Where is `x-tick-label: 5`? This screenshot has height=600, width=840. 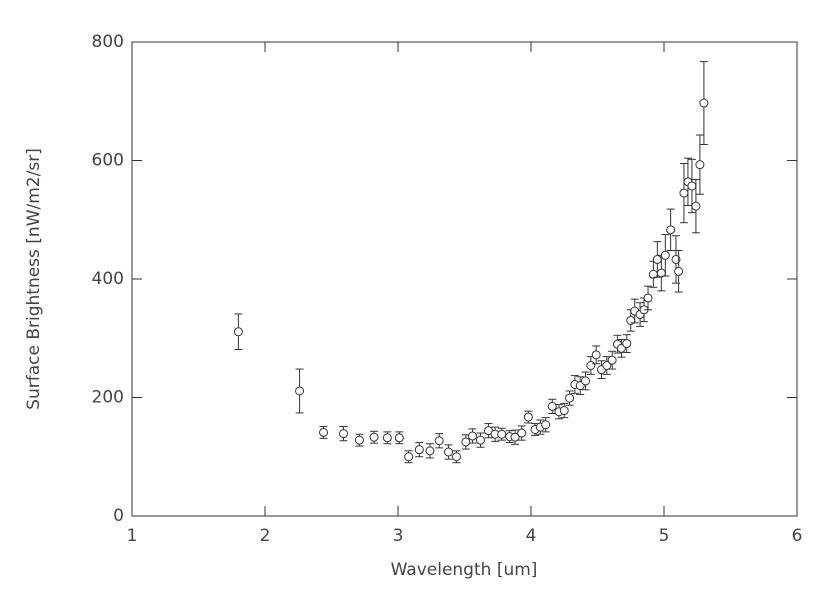
x-tick-label: 5 is located at coordinates (664, 536).